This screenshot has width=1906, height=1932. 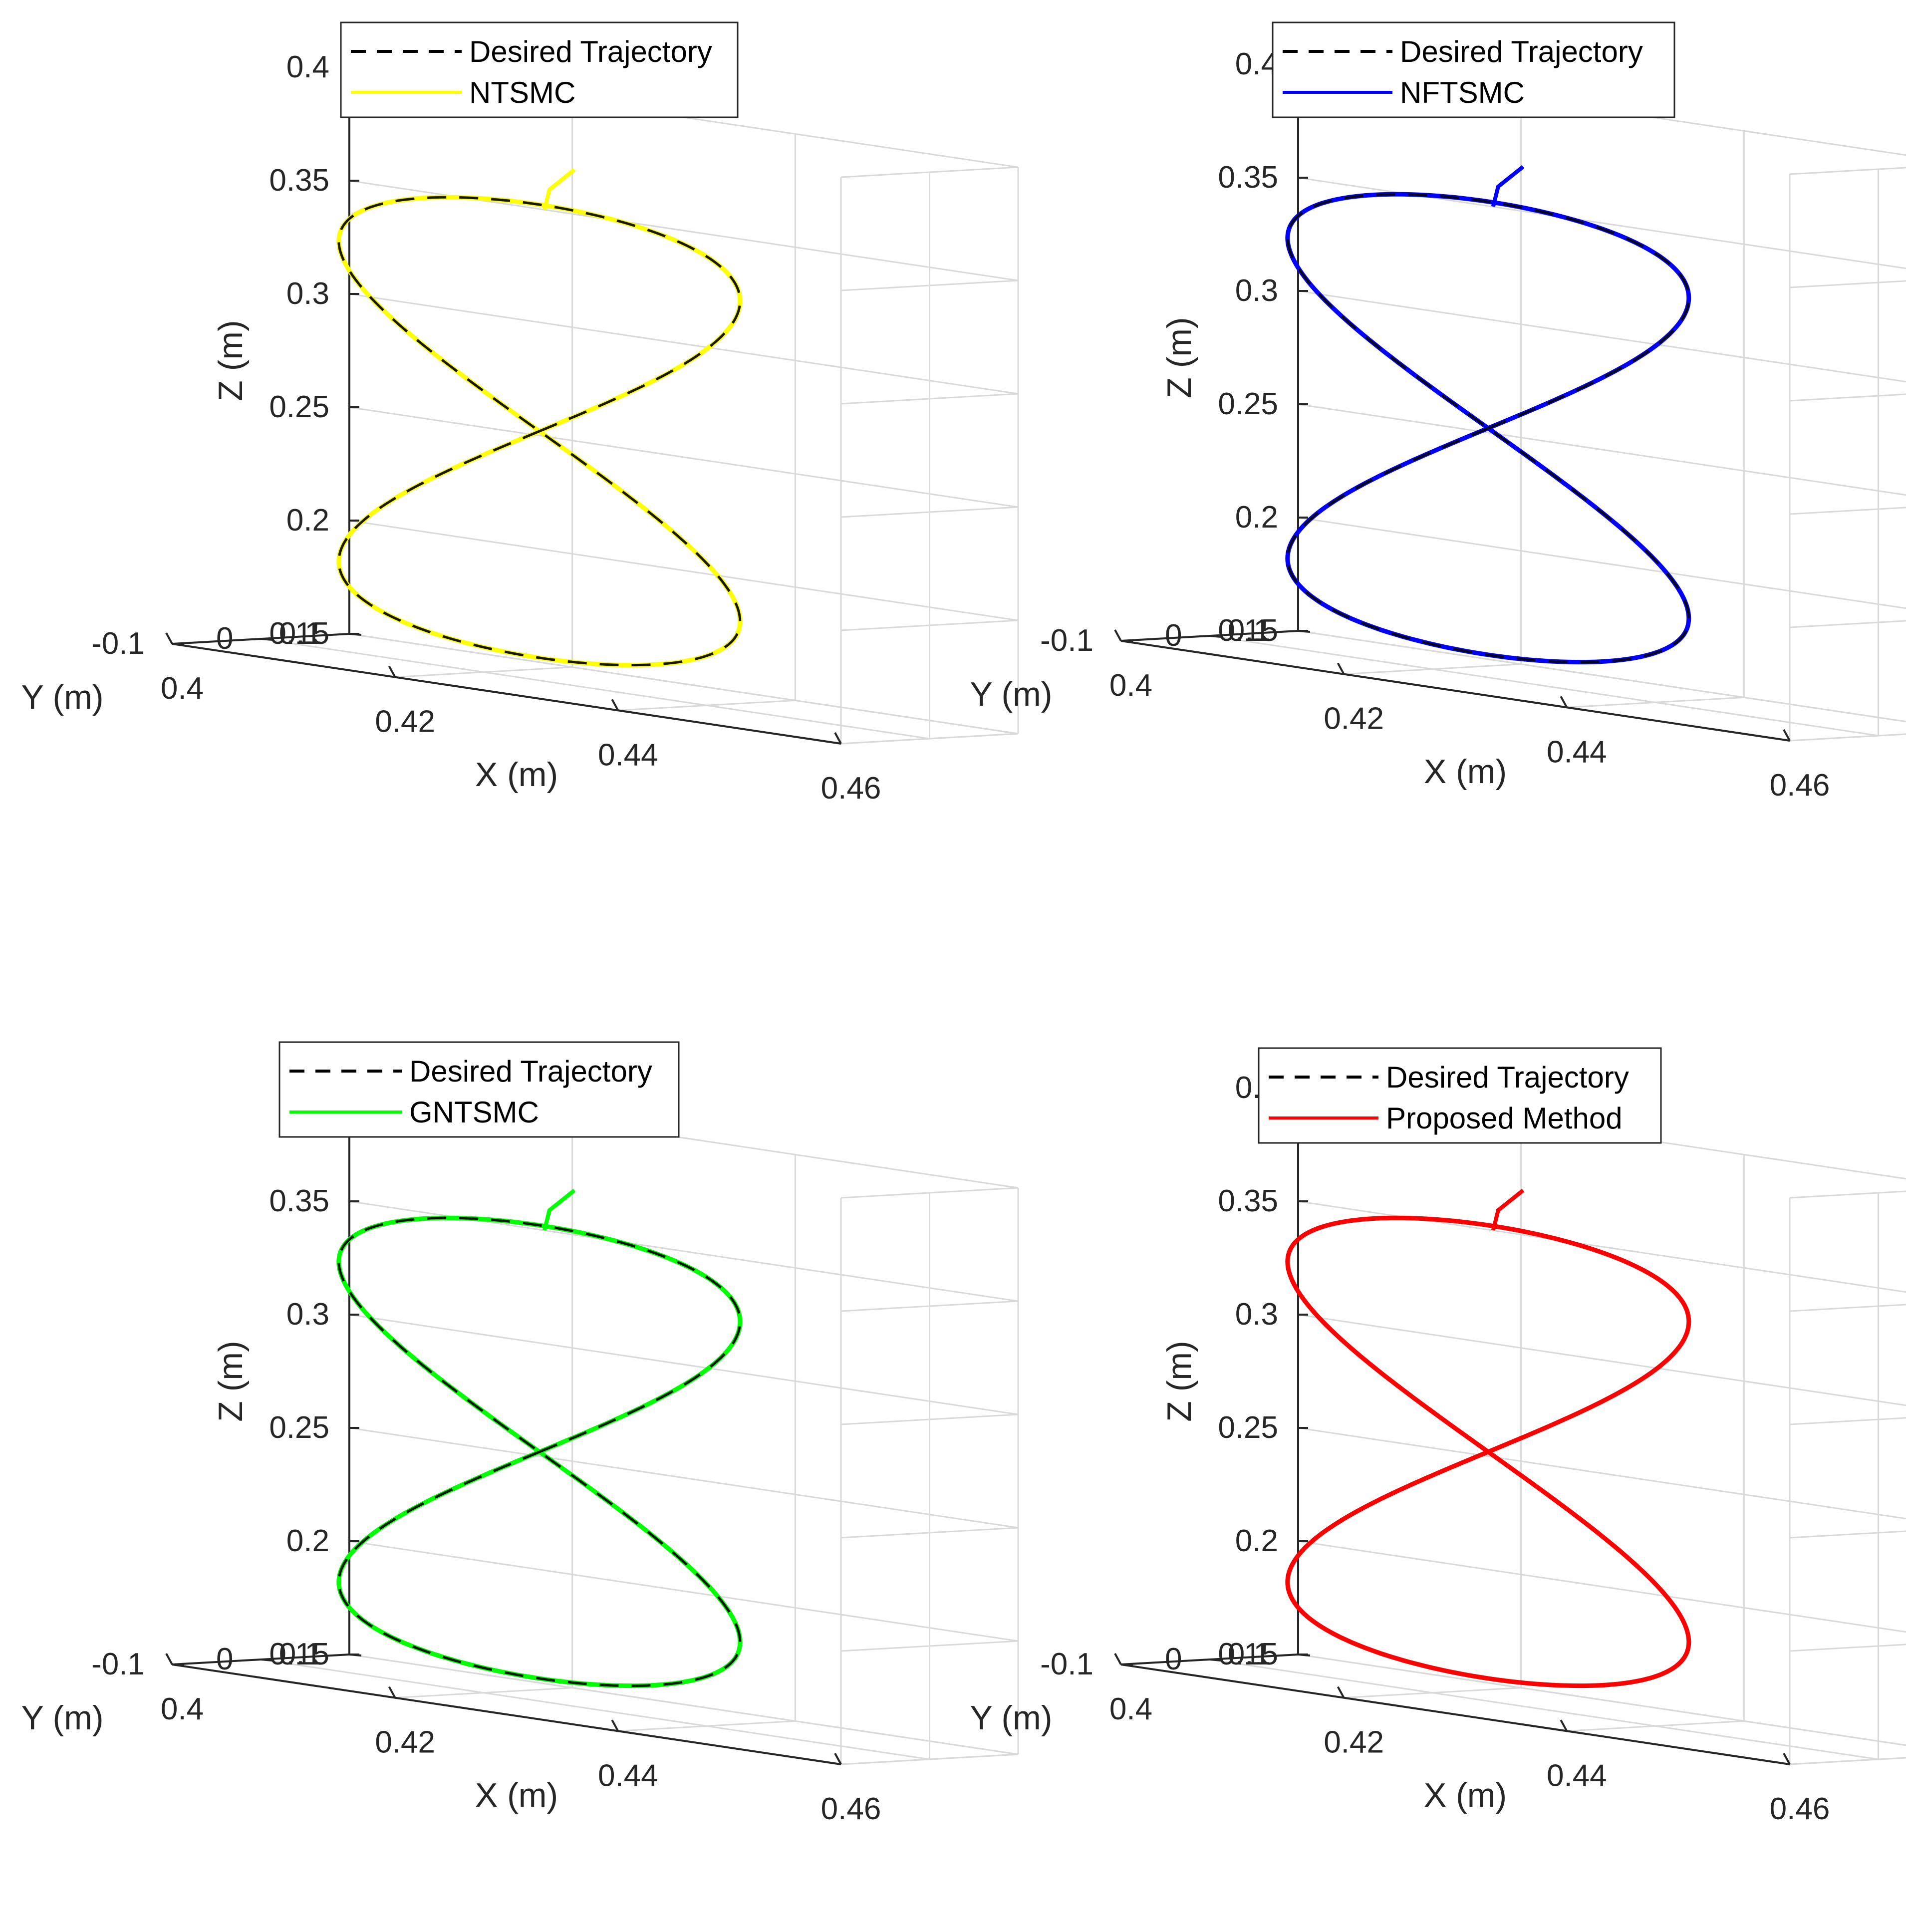 What do you see at coordinates (522, 92) in the screenshot?
I see `legend-entry-label: NTSMC` at bounding box center [522, 92].